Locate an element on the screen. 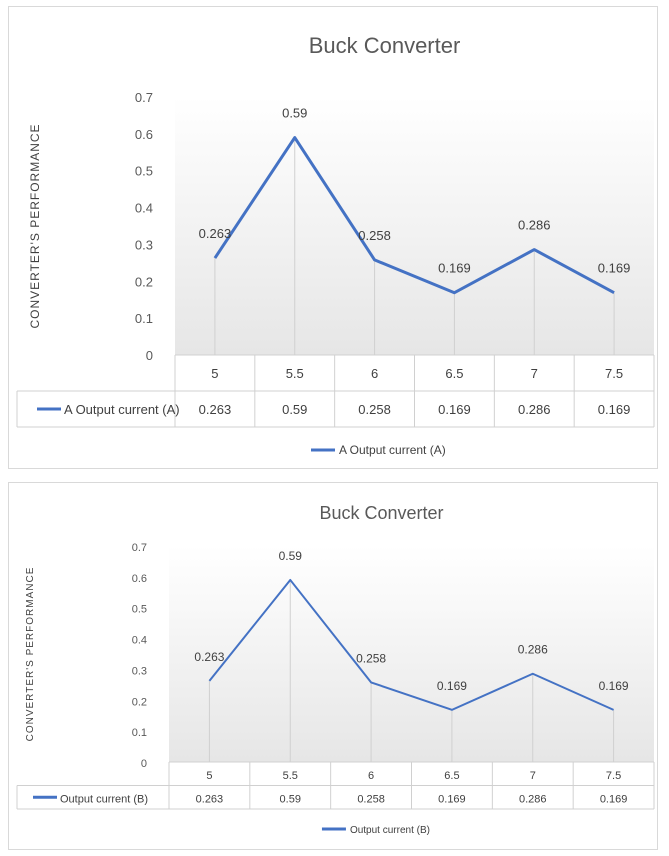  table-series-name: Output current (B) is located at coordinates (104, 799).